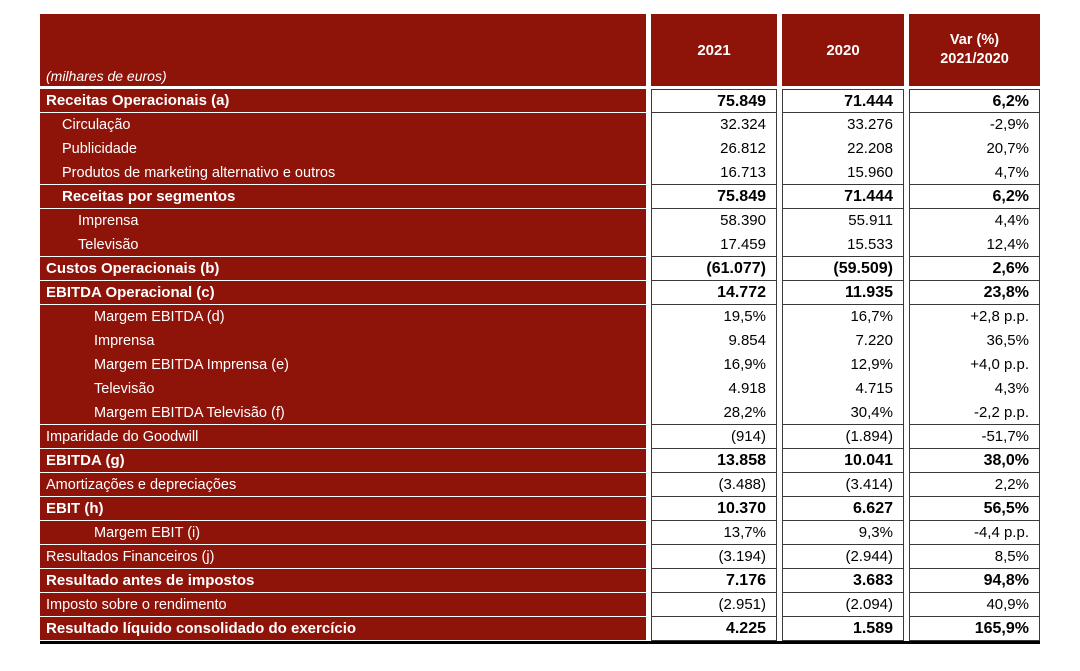  I want to click on row-label: Amortizações e depreciações, so click(343, 485).